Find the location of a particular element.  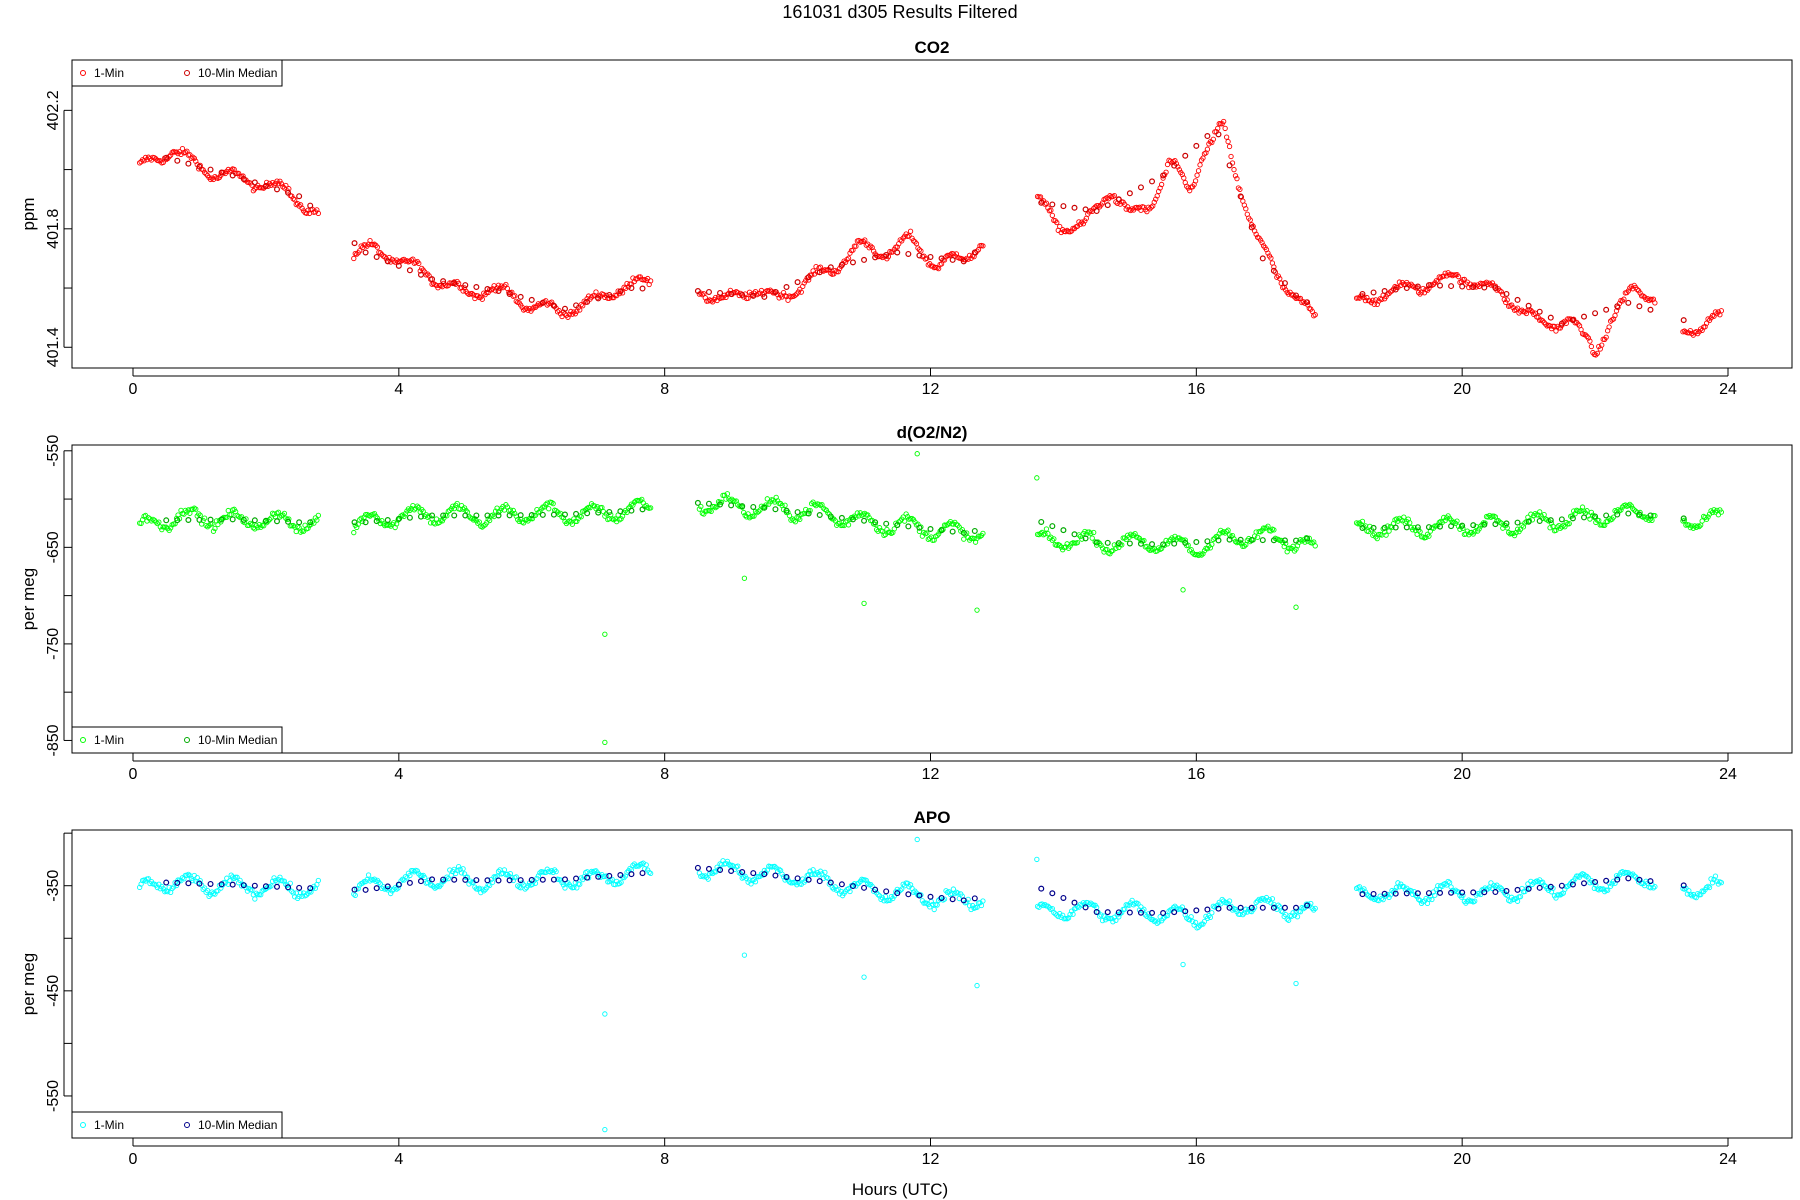

o2n2-point-outlier is located at coordinates (1183, 590).